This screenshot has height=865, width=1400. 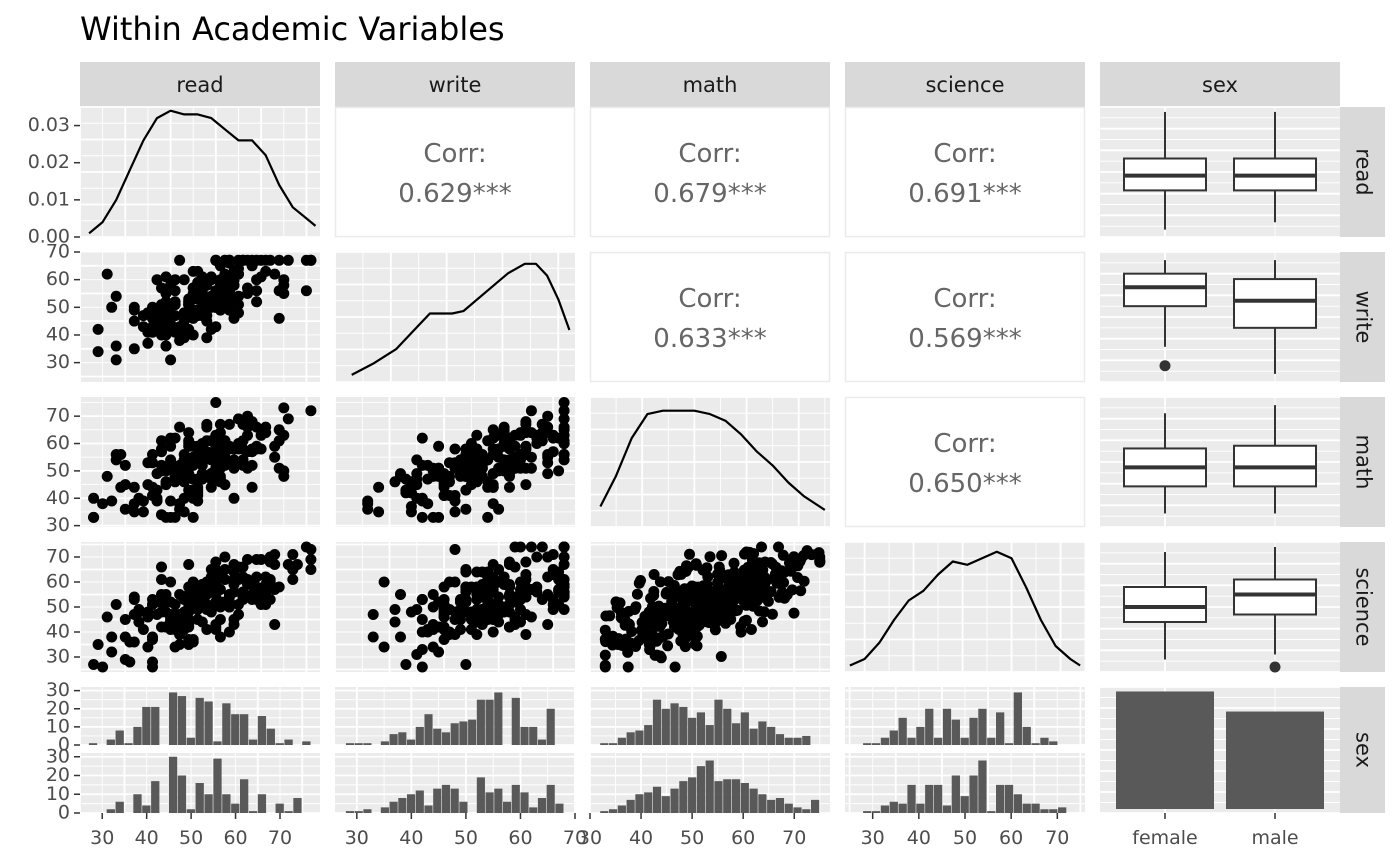 What do you see at coordinates (455, 750) in the screenshot?
I see `histogram-panel-write` at bounding box center [455, 750].